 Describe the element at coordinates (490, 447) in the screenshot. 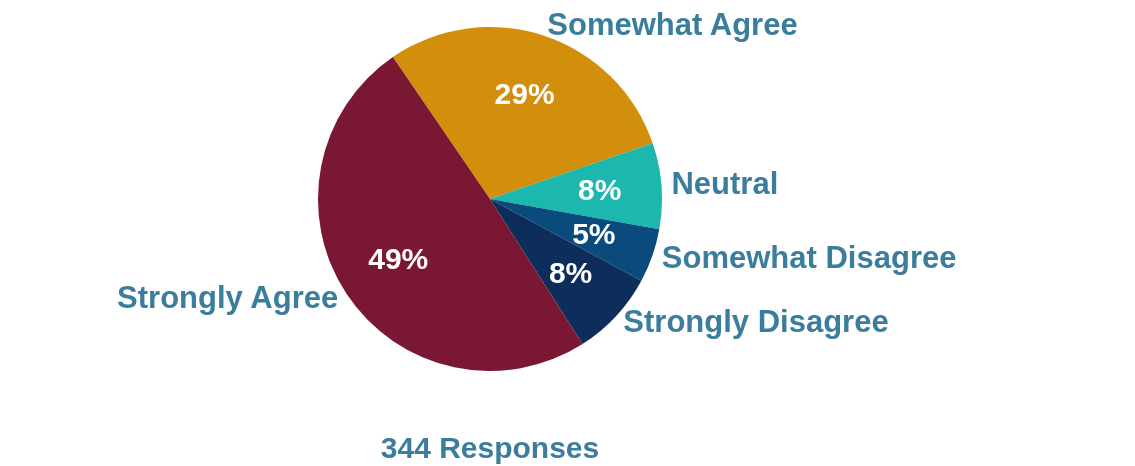

I see `text: 344 Responses` at that location.